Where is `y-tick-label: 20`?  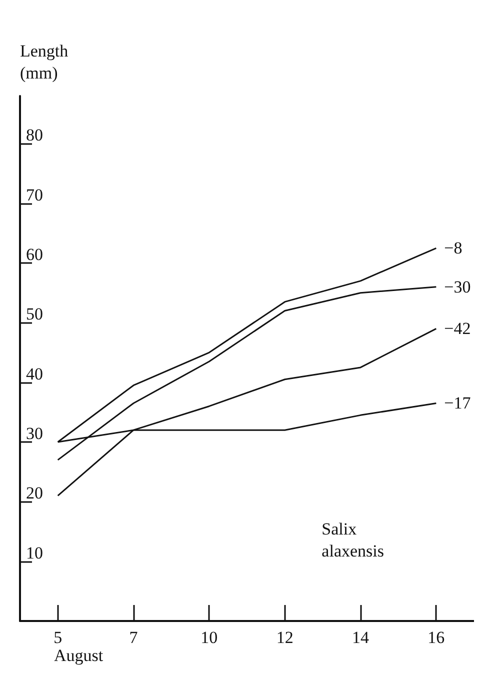 y-tick-label: 20 is located at coordinates (34, 493).